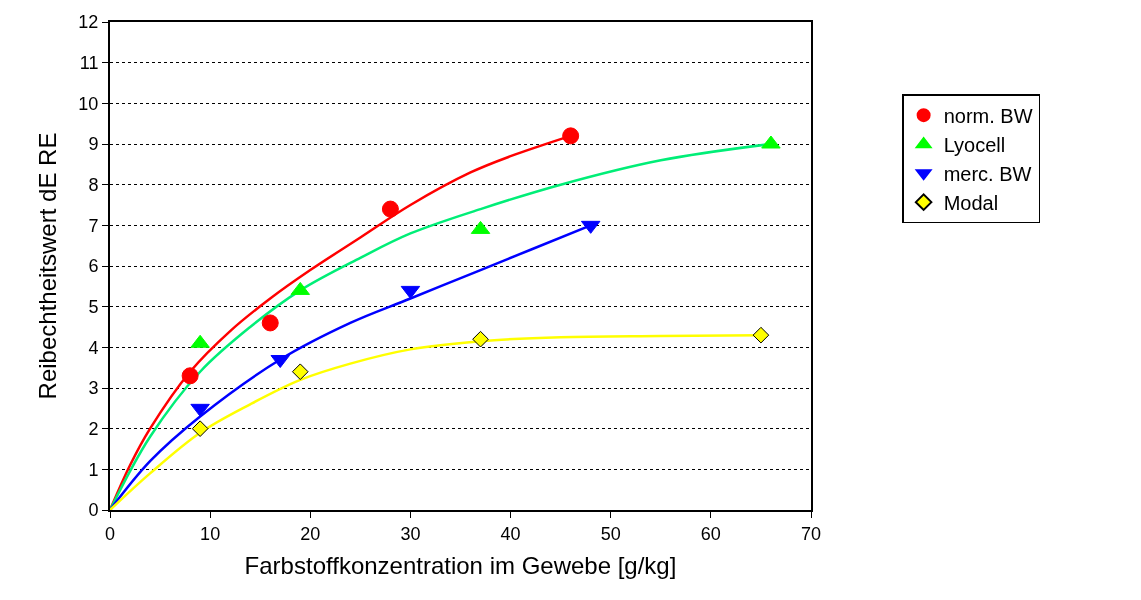  What do you see at coordinates (93, 388) in the screenshot?
I see `y-tick-label: 3` at bounding box center [93, 388].